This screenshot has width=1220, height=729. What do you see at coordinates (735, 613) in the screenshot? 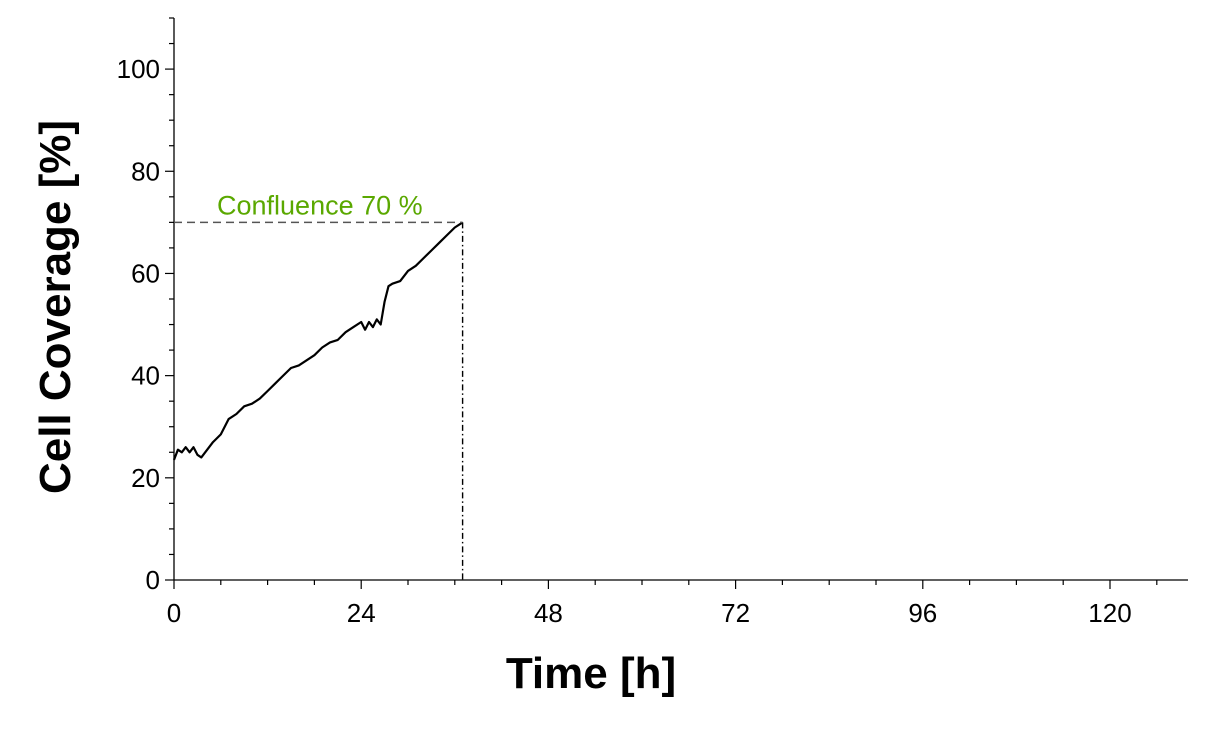
I see `x-tick-label: 72` at bounding box center [735, 613].